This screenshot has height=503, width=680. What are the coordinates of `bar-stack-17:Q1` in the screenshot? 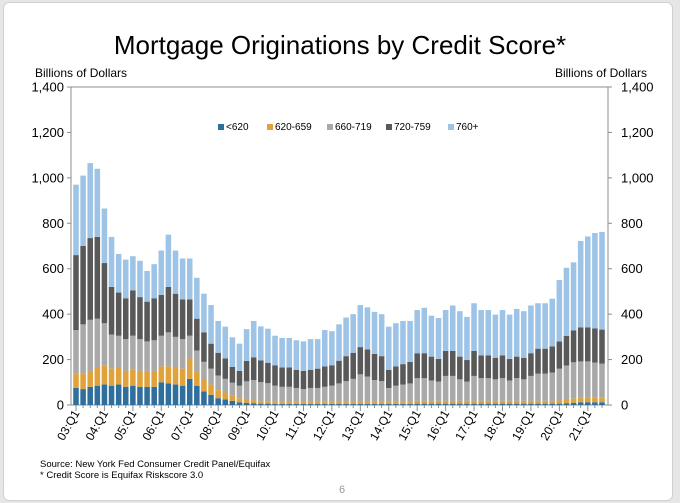 It's located at (474, 354).